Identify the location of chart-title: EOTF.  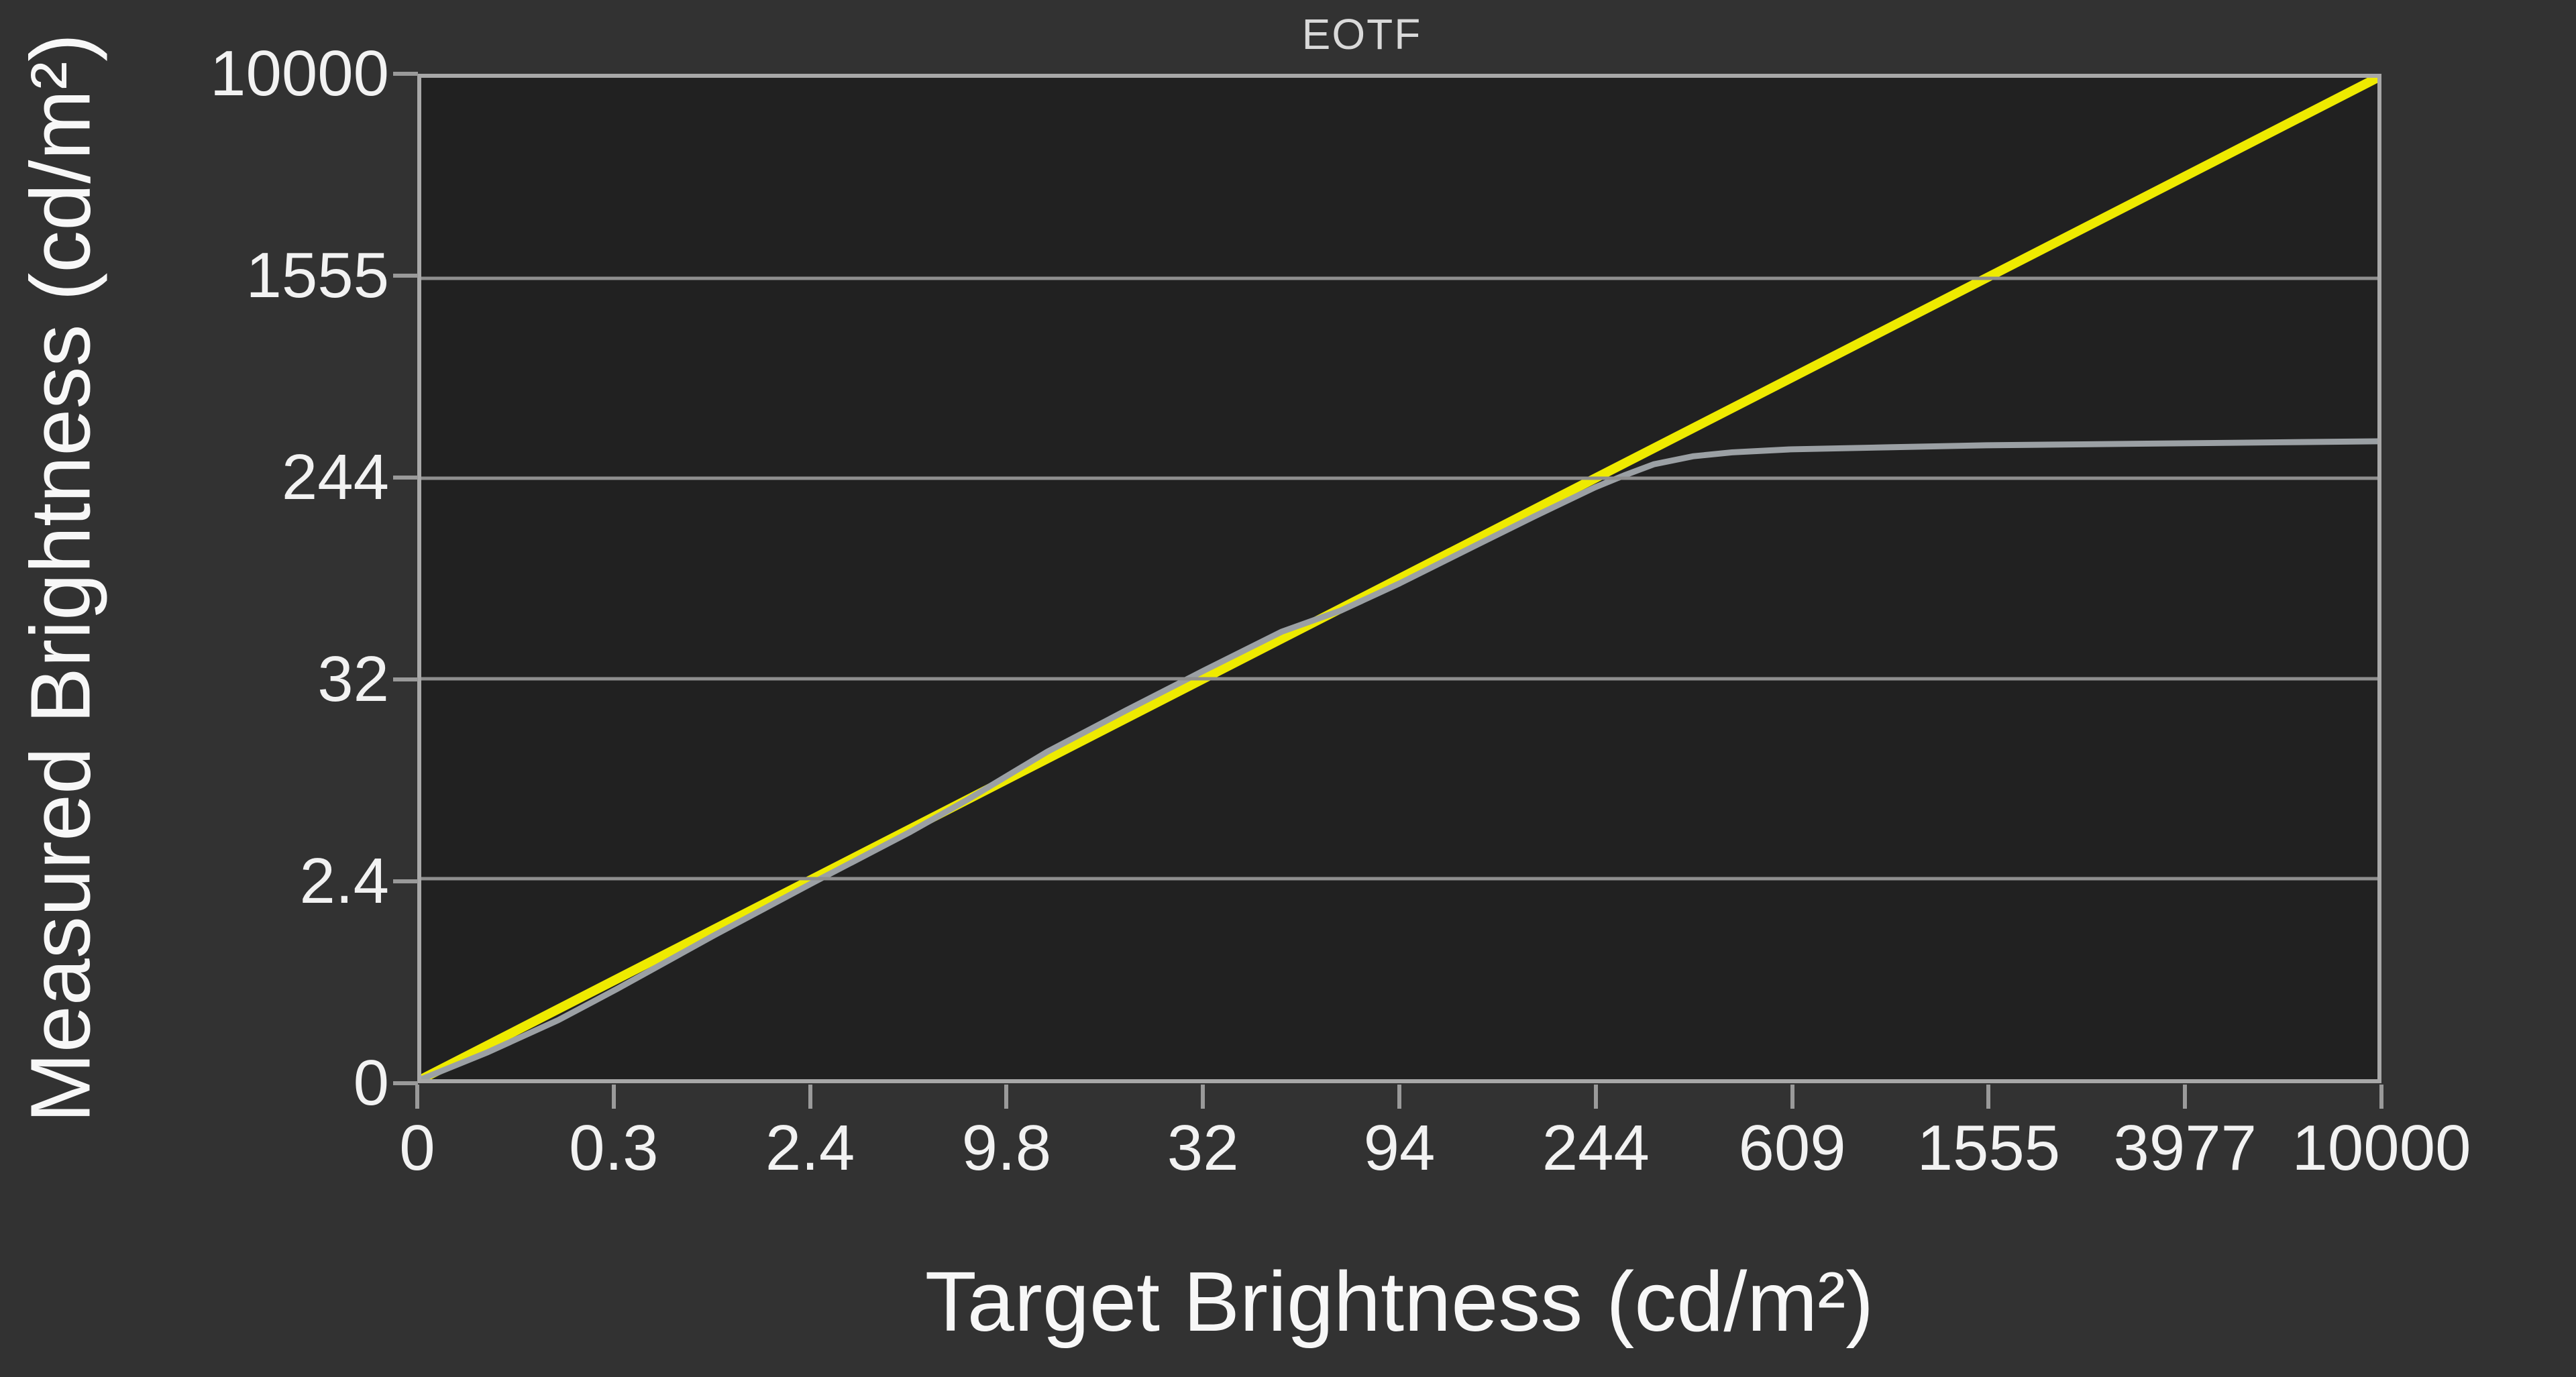
(1361, 34).